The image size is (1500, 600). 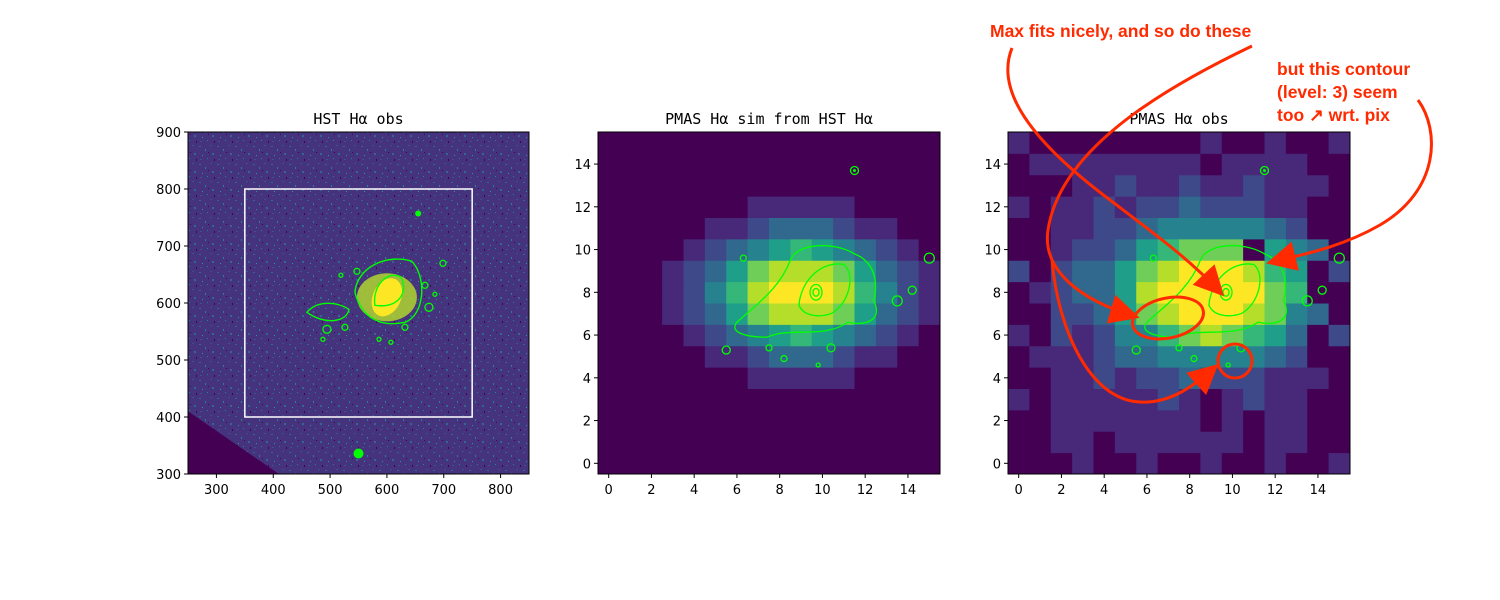 I want to click on y-tick-label: 10, so click(x=582, y=251).